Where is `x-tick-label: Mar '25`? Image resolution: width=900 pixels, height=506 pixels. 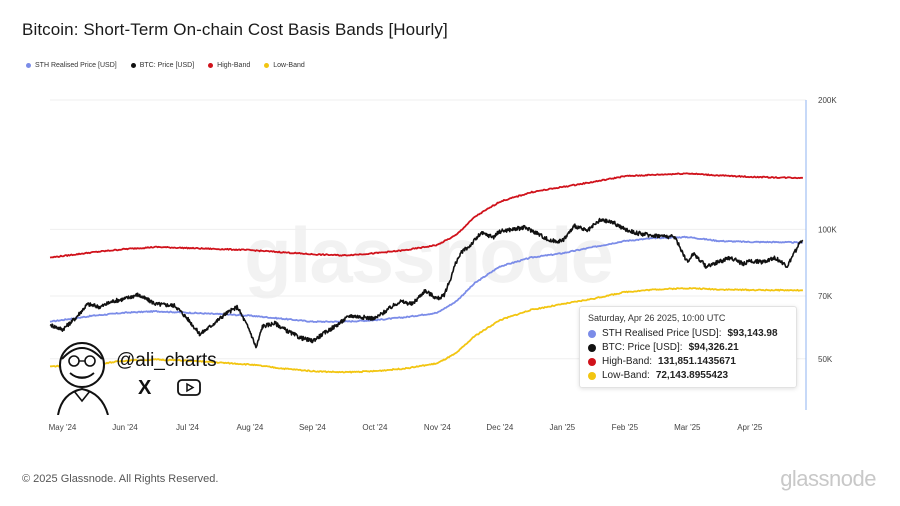 x-tick-label: Mar '25 is located at coordinates (687, 427).